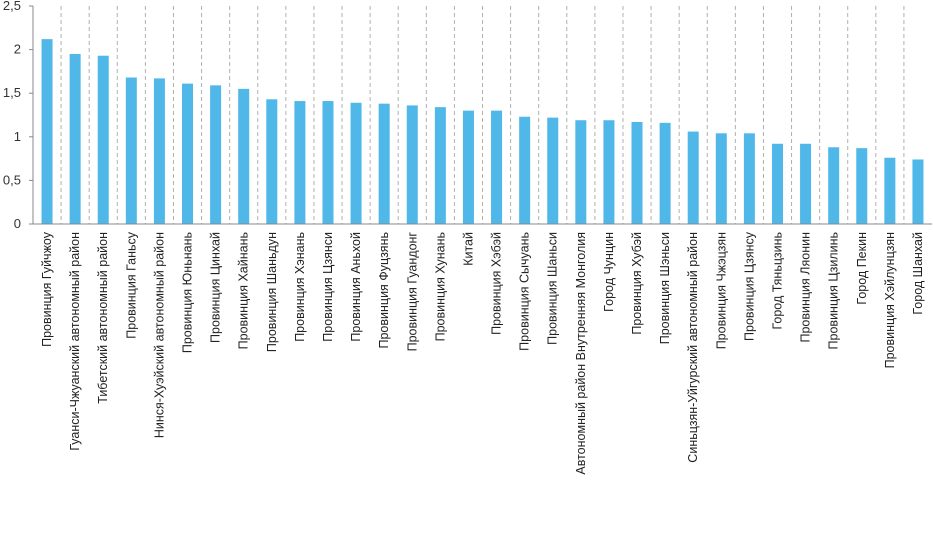 This screenshot has width=933, height=535. I want to click on category-label: Провинция Шаньдун, so click(272, 292).